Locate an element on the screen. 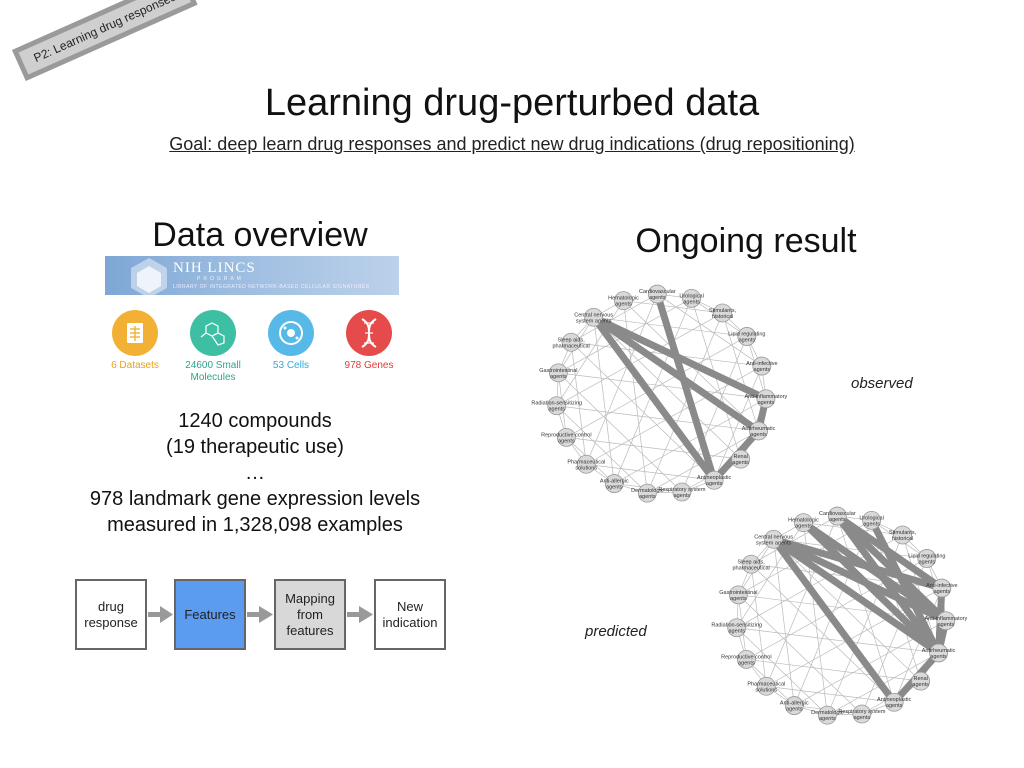  slide-tag: P2: Learning drug responses is located at coordinates (105, 41).